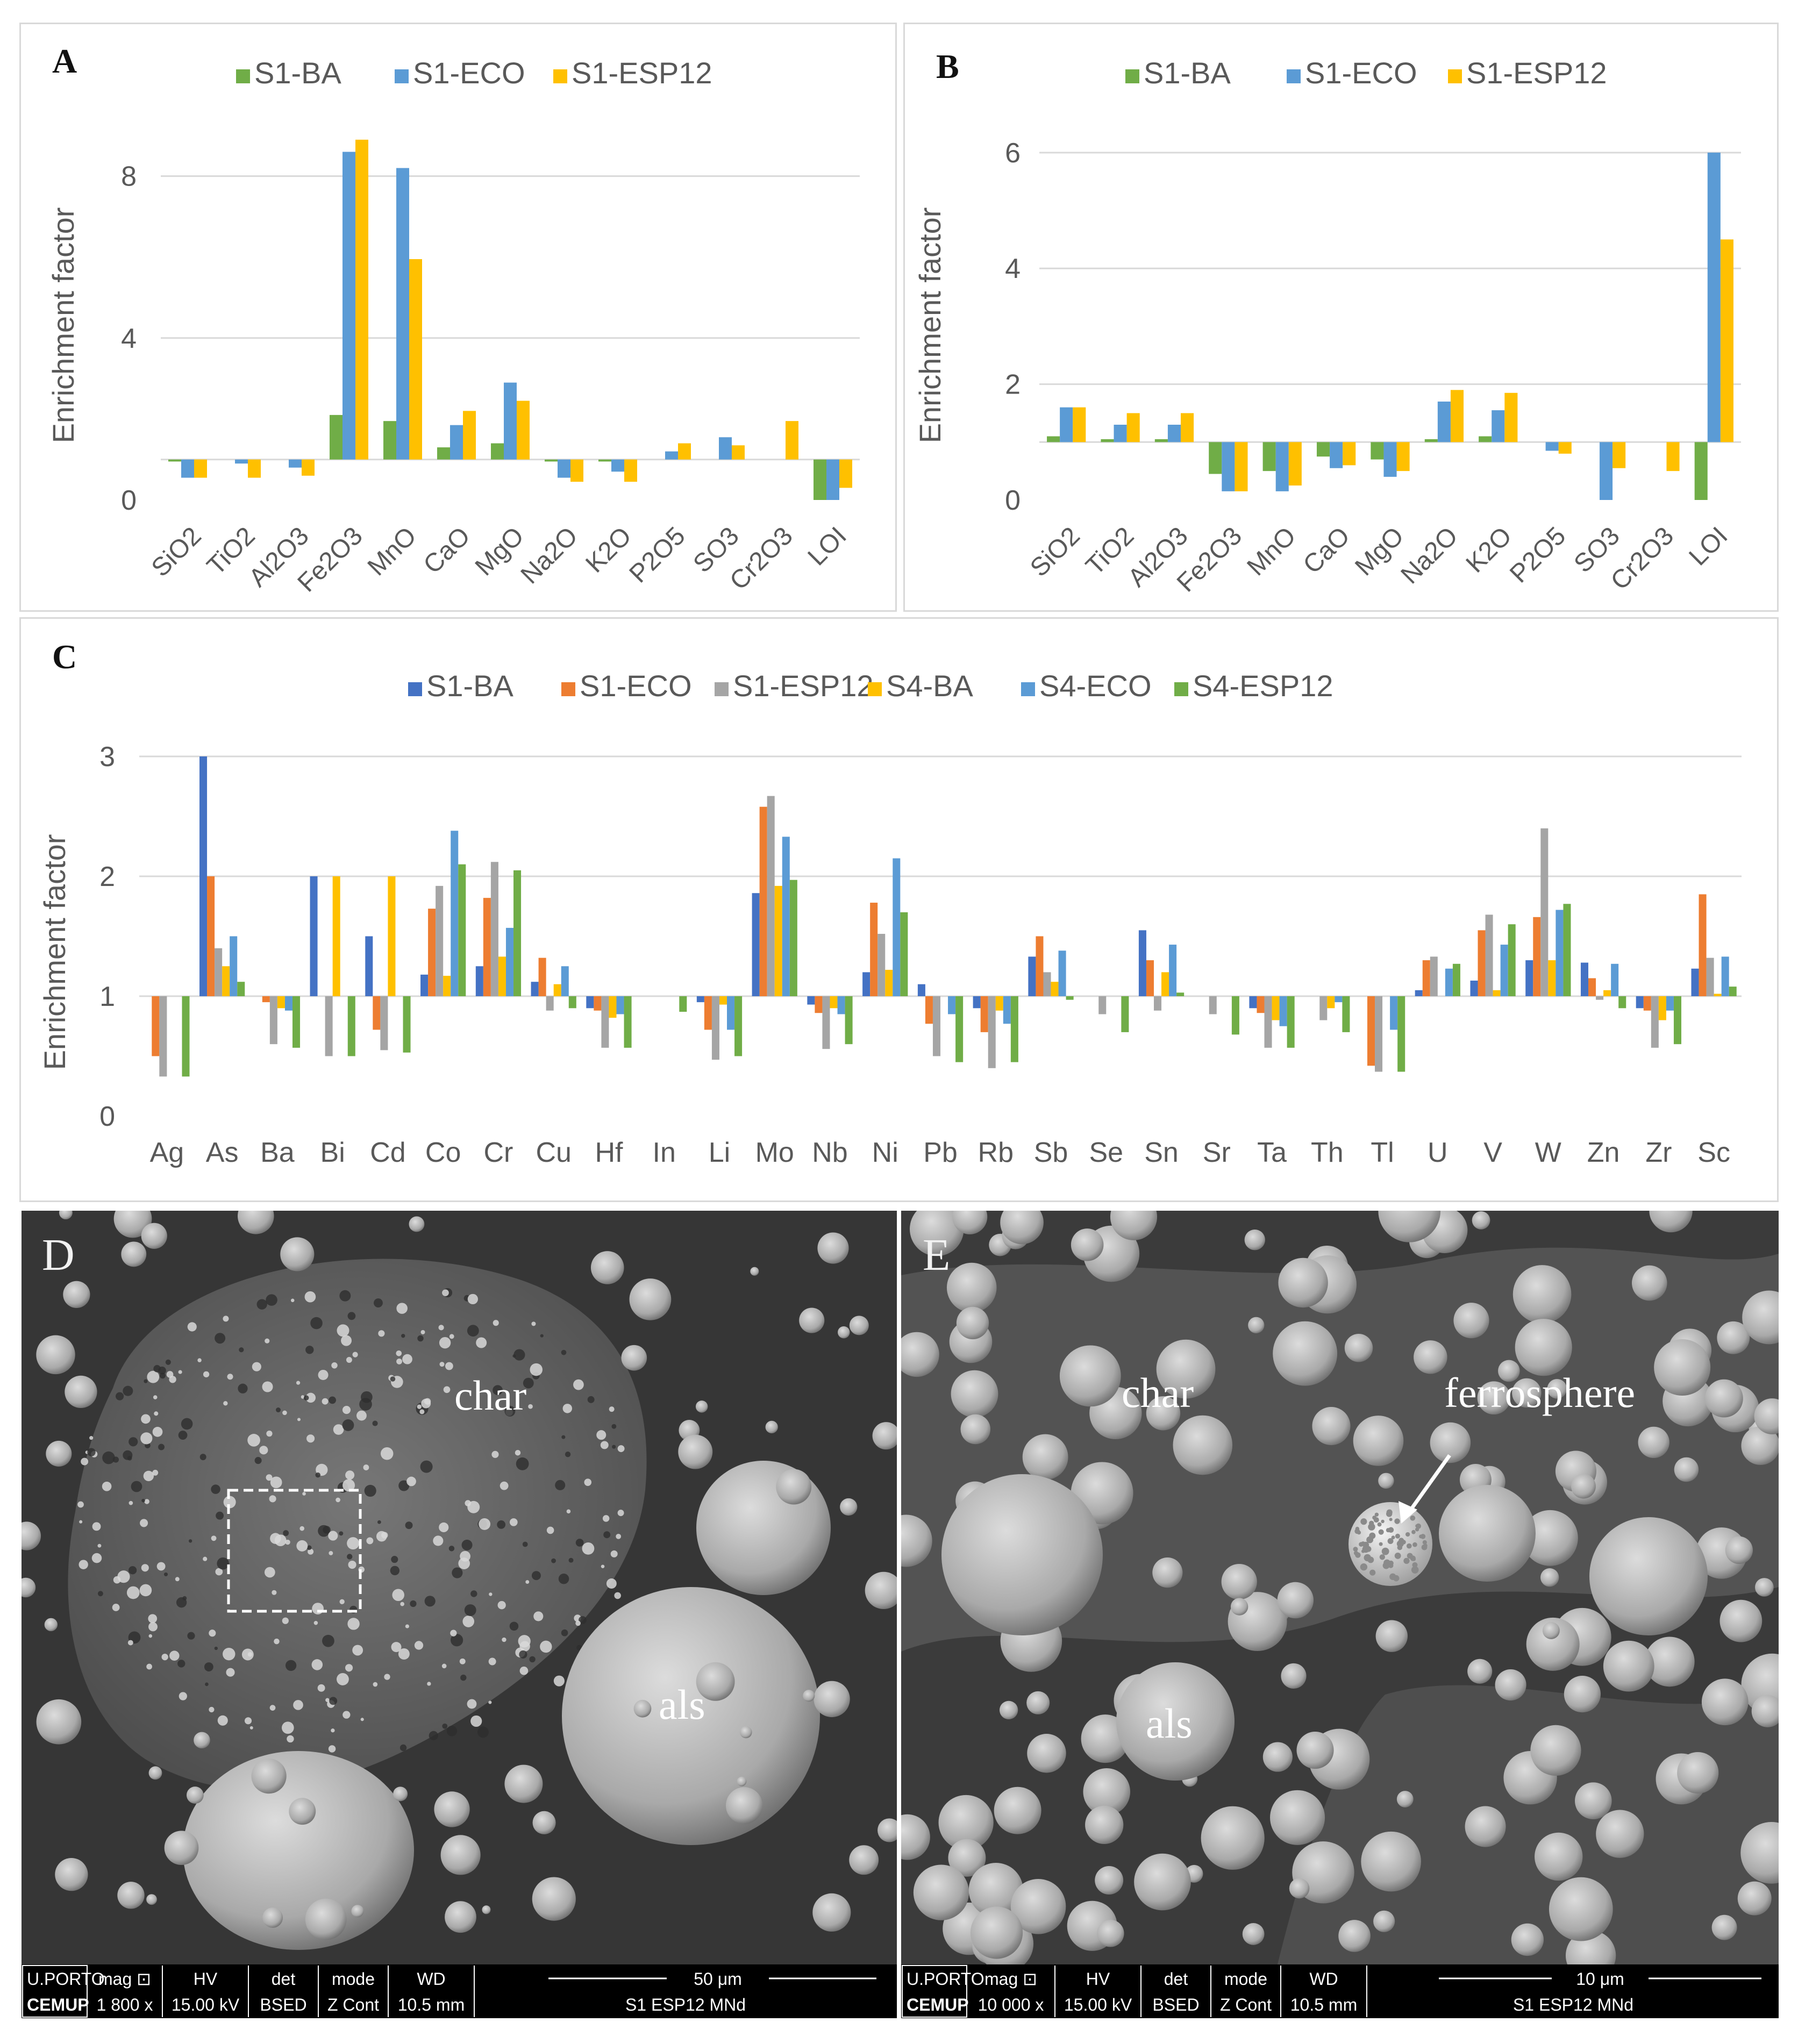  I want to click on panel-label-a: A, so click(64, 61).